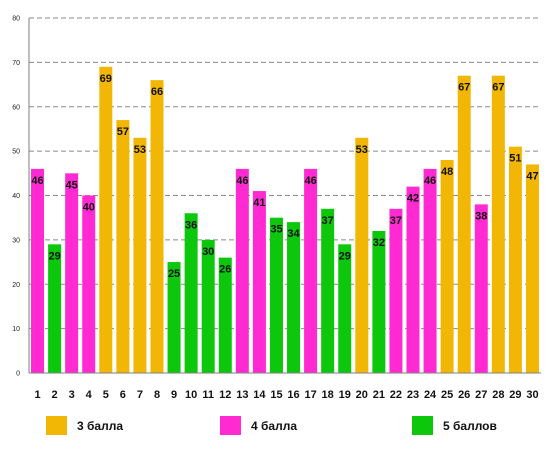 Image resolution: width=550 pixels, height=454 pixels. Describe the element at coordinates (345, 395) in the screenshot. I see `x-tick-label: 19` at that location.